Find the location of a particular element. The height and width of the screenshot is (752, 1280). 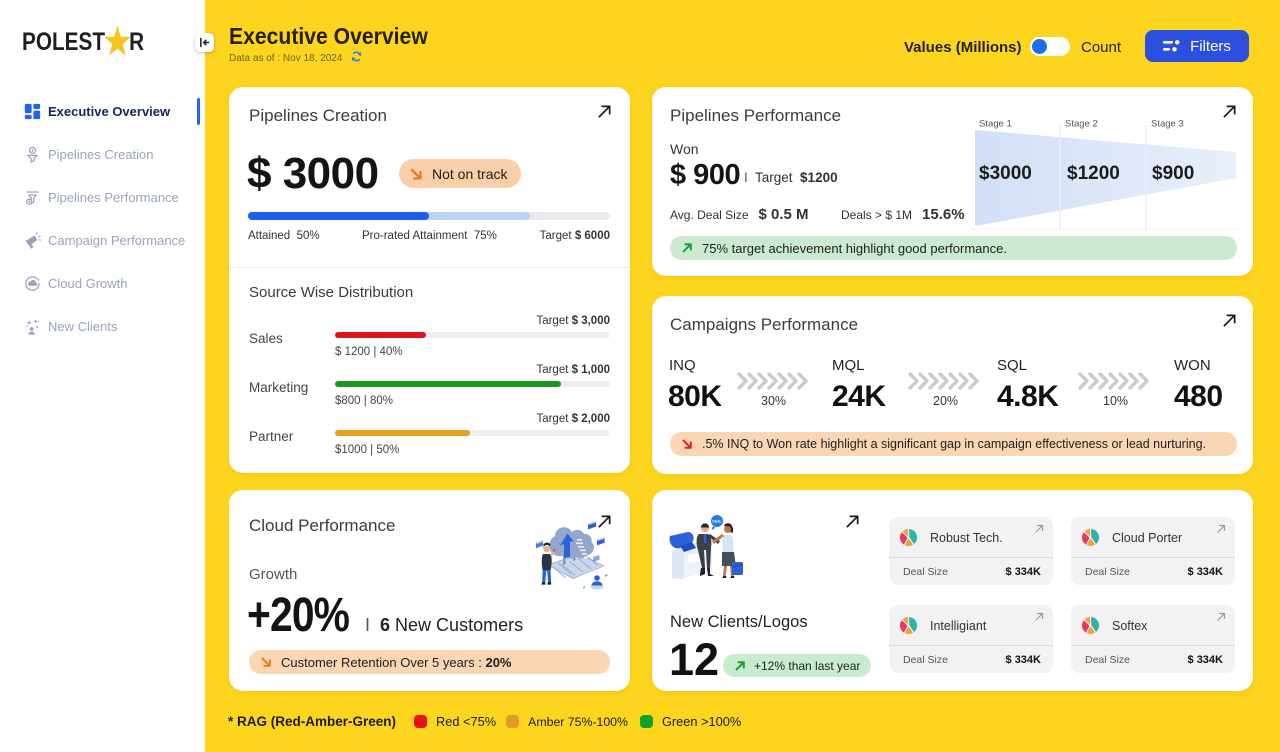

svg-text: $900 is located at coordinates (1173, 173).